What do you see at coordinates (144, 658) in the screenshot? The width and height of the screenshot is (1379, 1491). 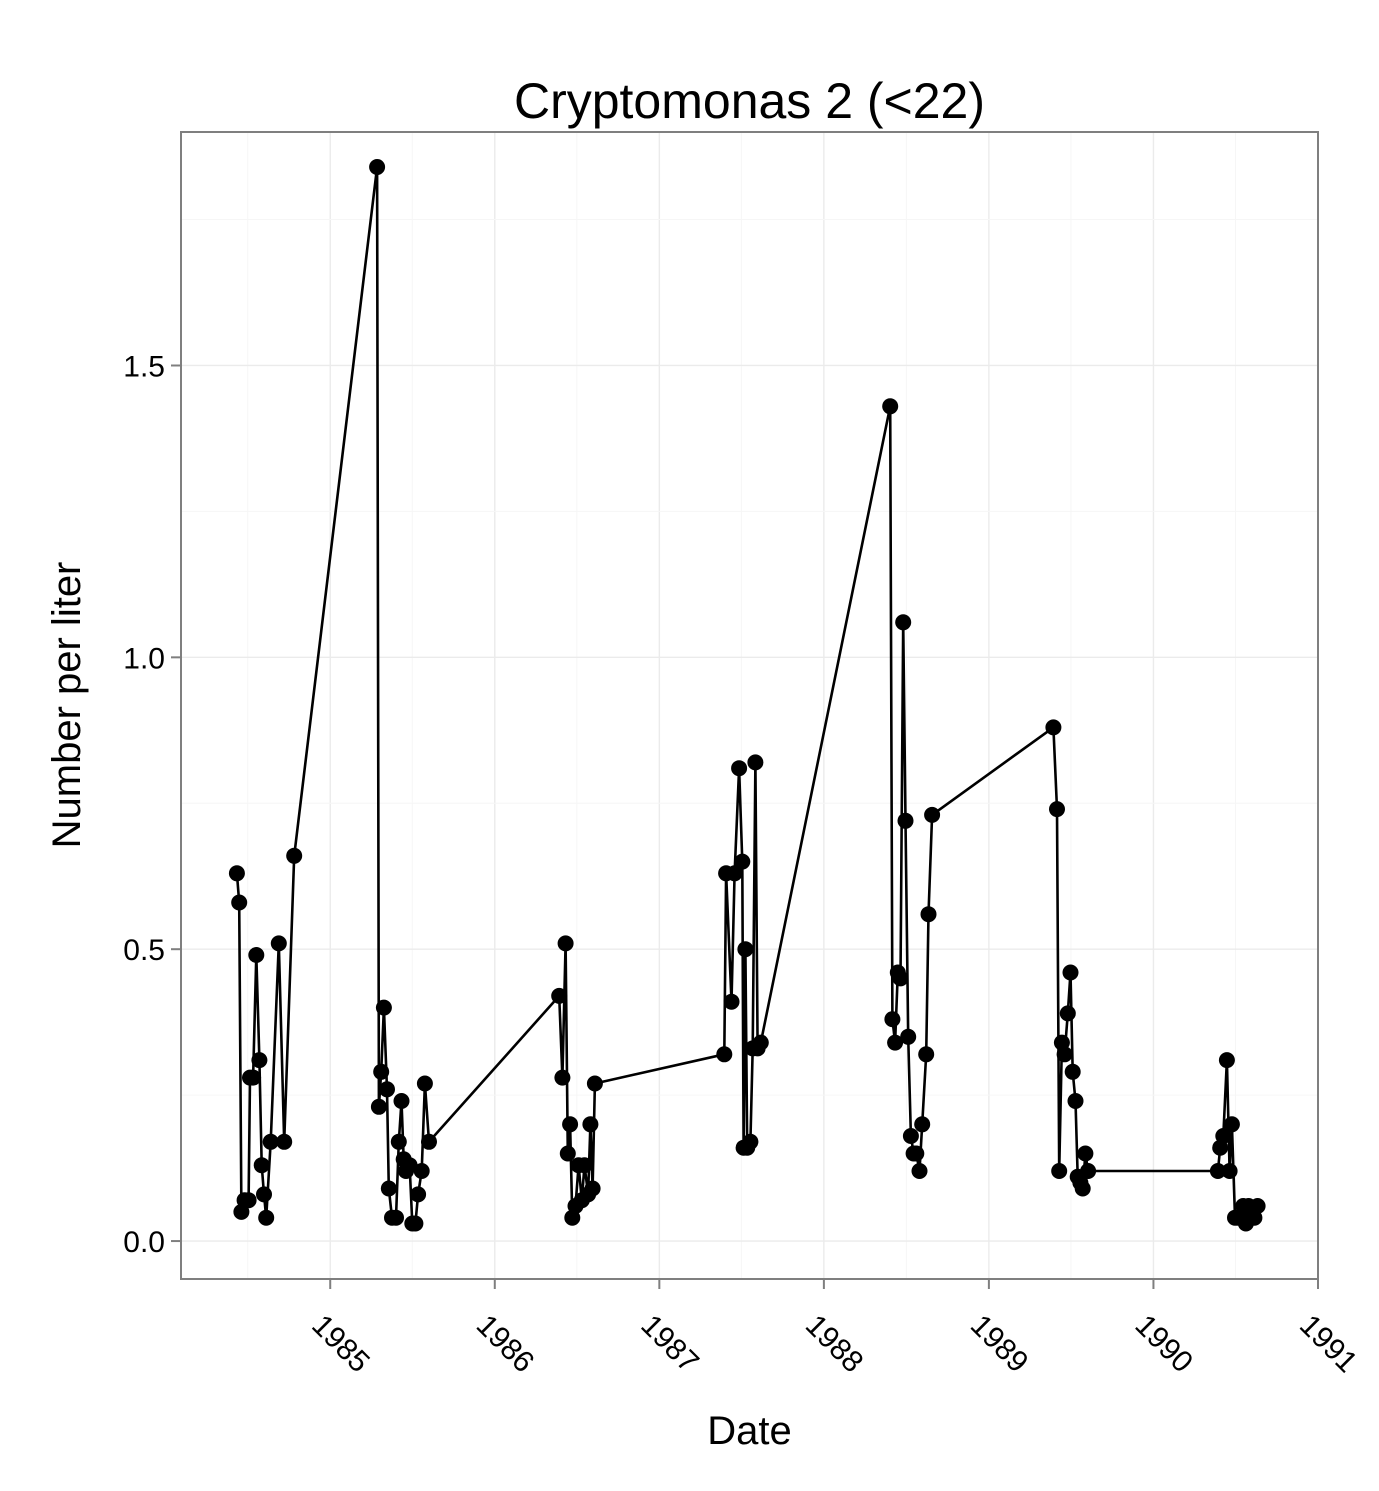 I see `y-tick-label: 1.0` at bounding box center [144, 658].